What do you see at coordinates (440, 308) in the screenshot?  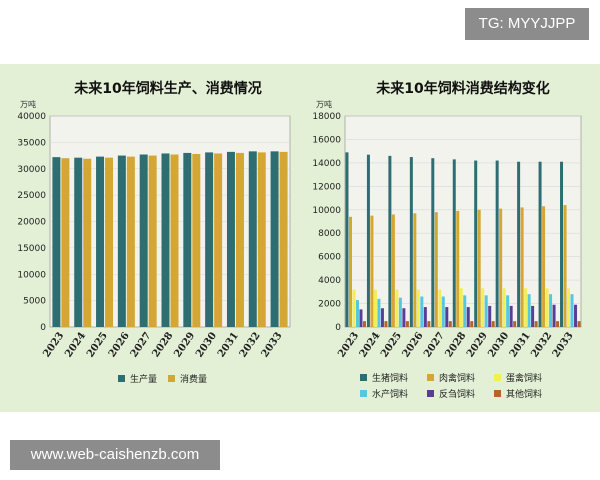 I see `bar-蛋禽饲料-2027` at bounding box center [440, 308].